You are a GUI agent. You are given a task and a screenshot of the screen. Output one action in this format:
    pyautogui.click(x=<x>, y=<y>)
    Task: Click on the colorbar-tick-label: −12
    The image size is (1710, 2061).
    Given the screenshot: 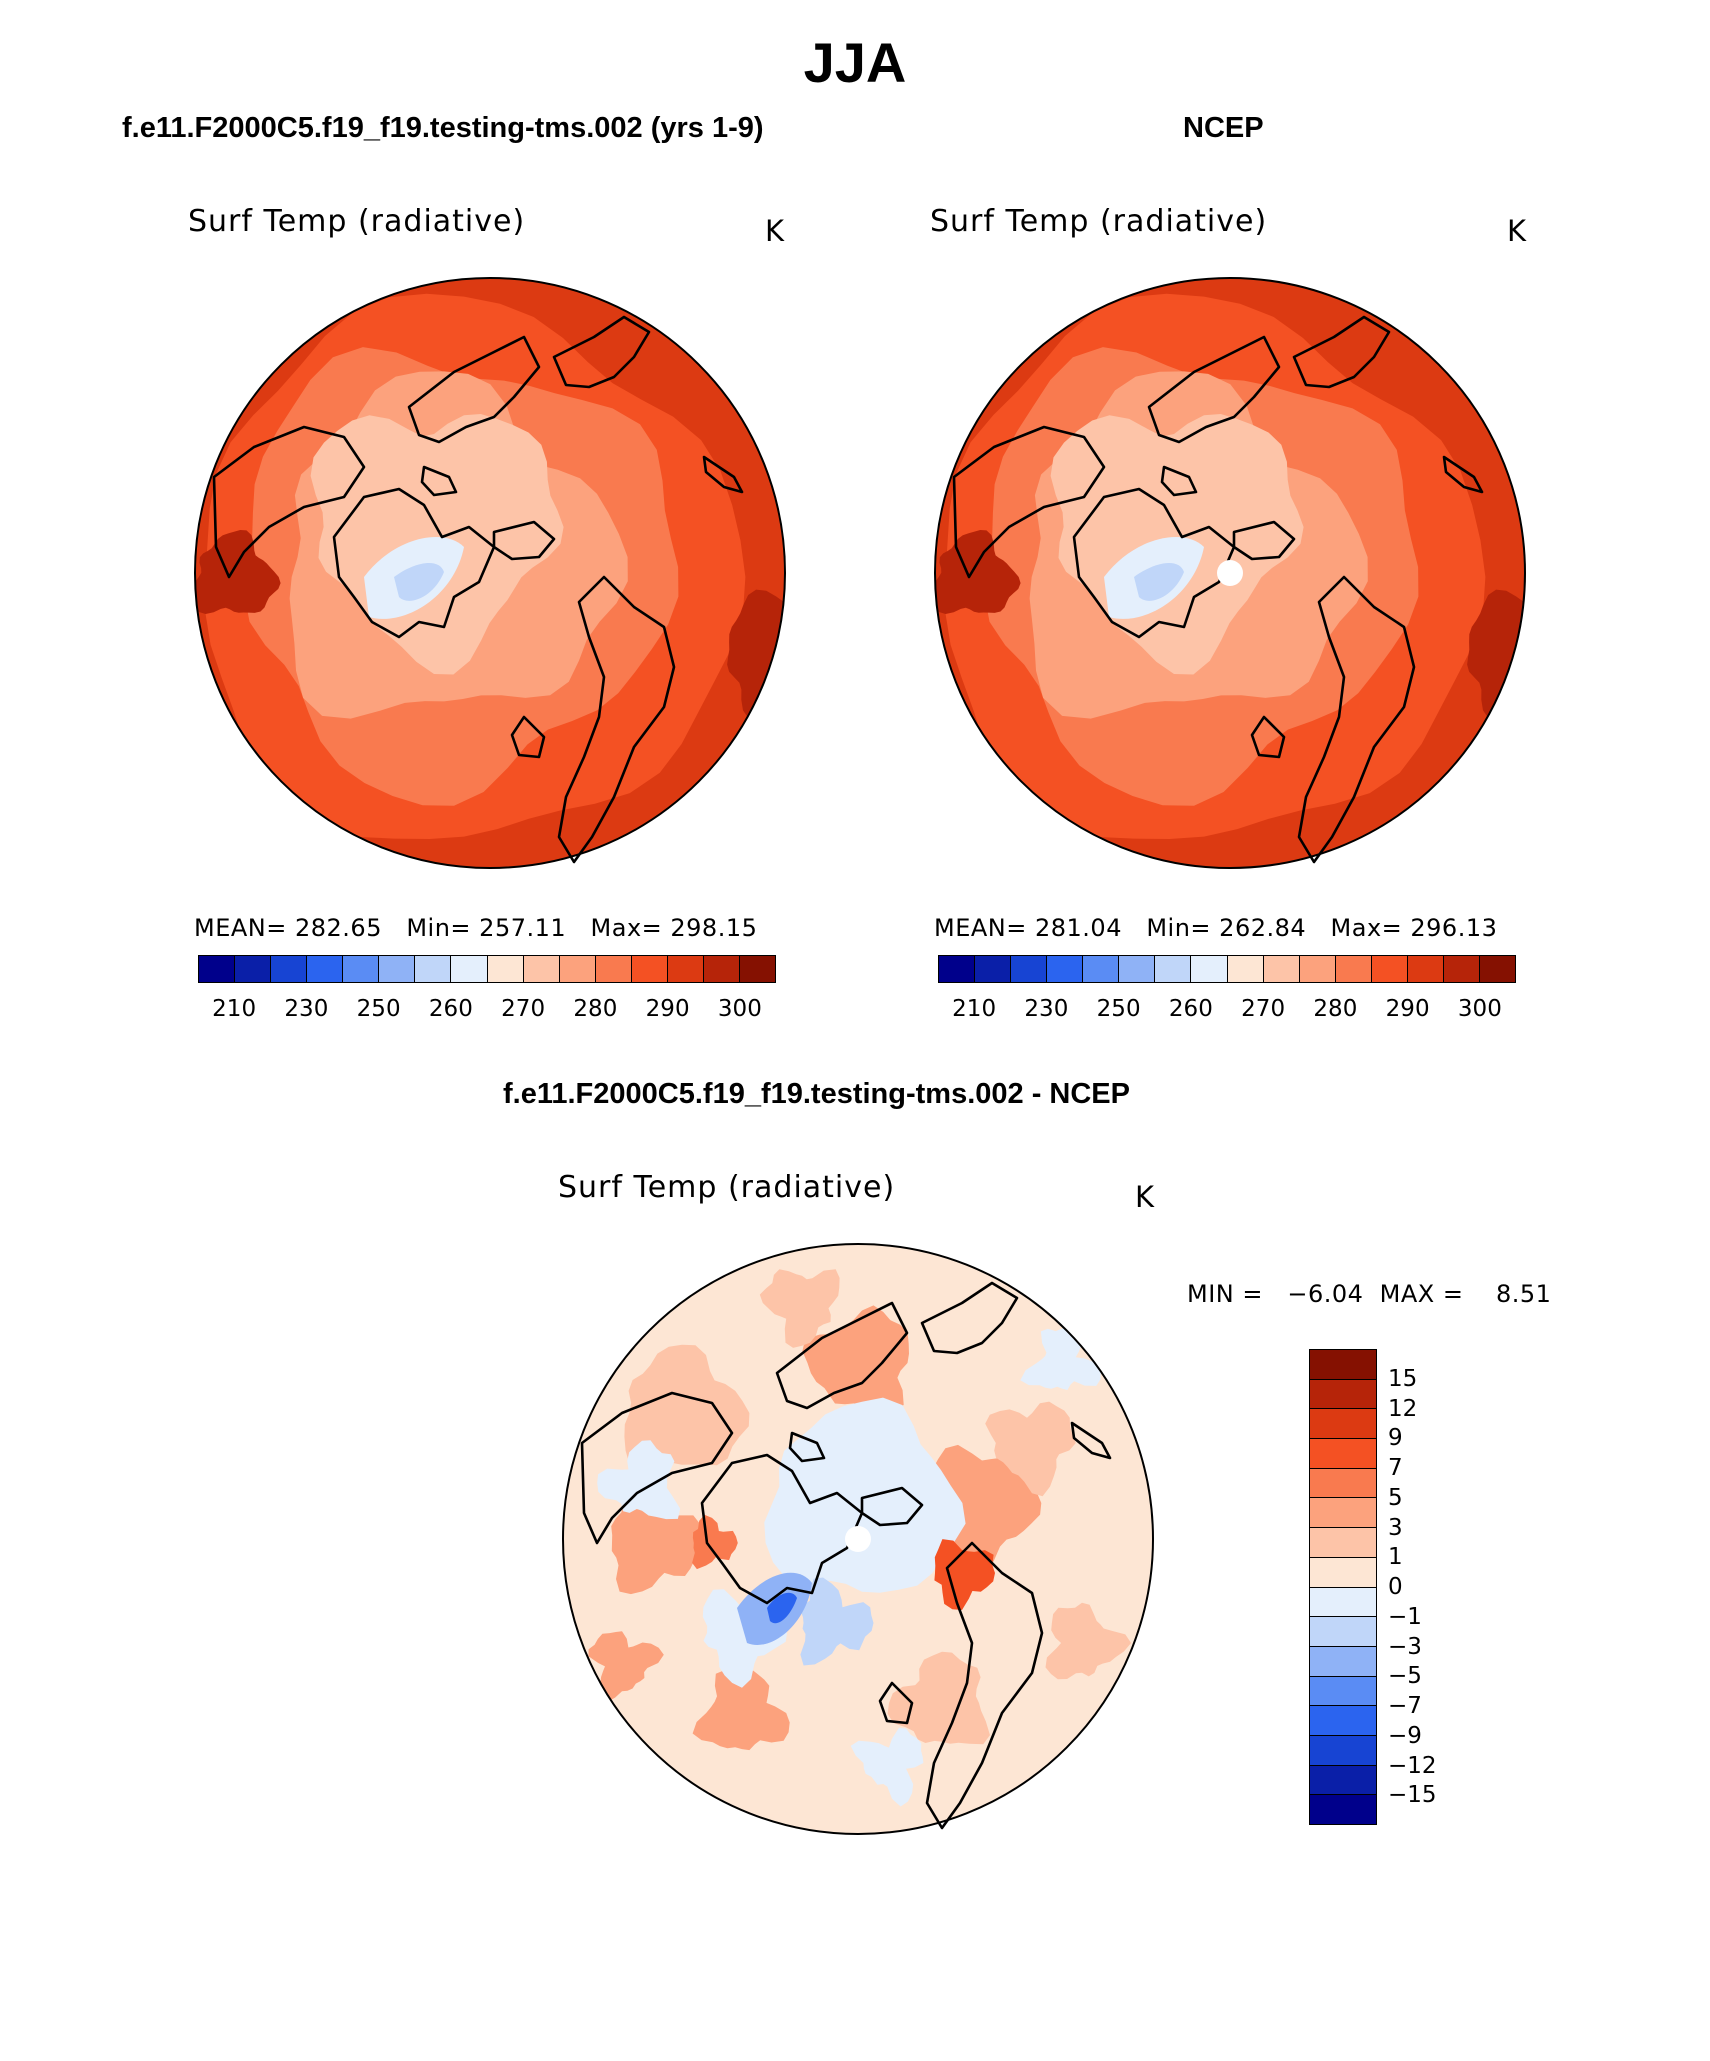 What is the action you would take?
    pyautogui.click(x=1412, y=1765)
    